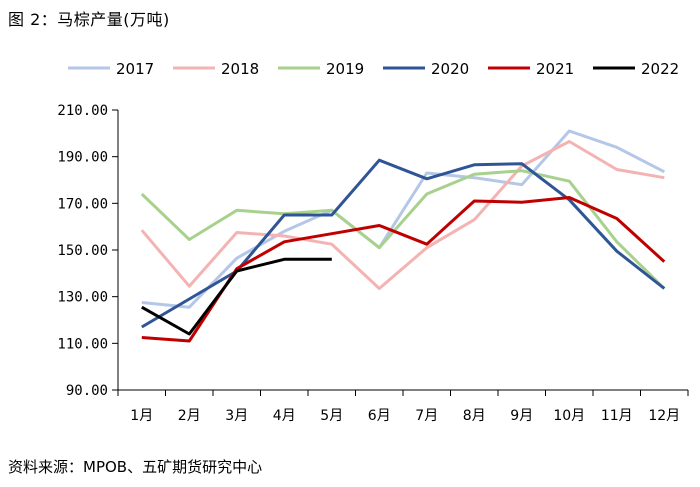 This screenshot has width=700, height=487. I want to click on legend-label-2022: 2022, so click(660, 69).